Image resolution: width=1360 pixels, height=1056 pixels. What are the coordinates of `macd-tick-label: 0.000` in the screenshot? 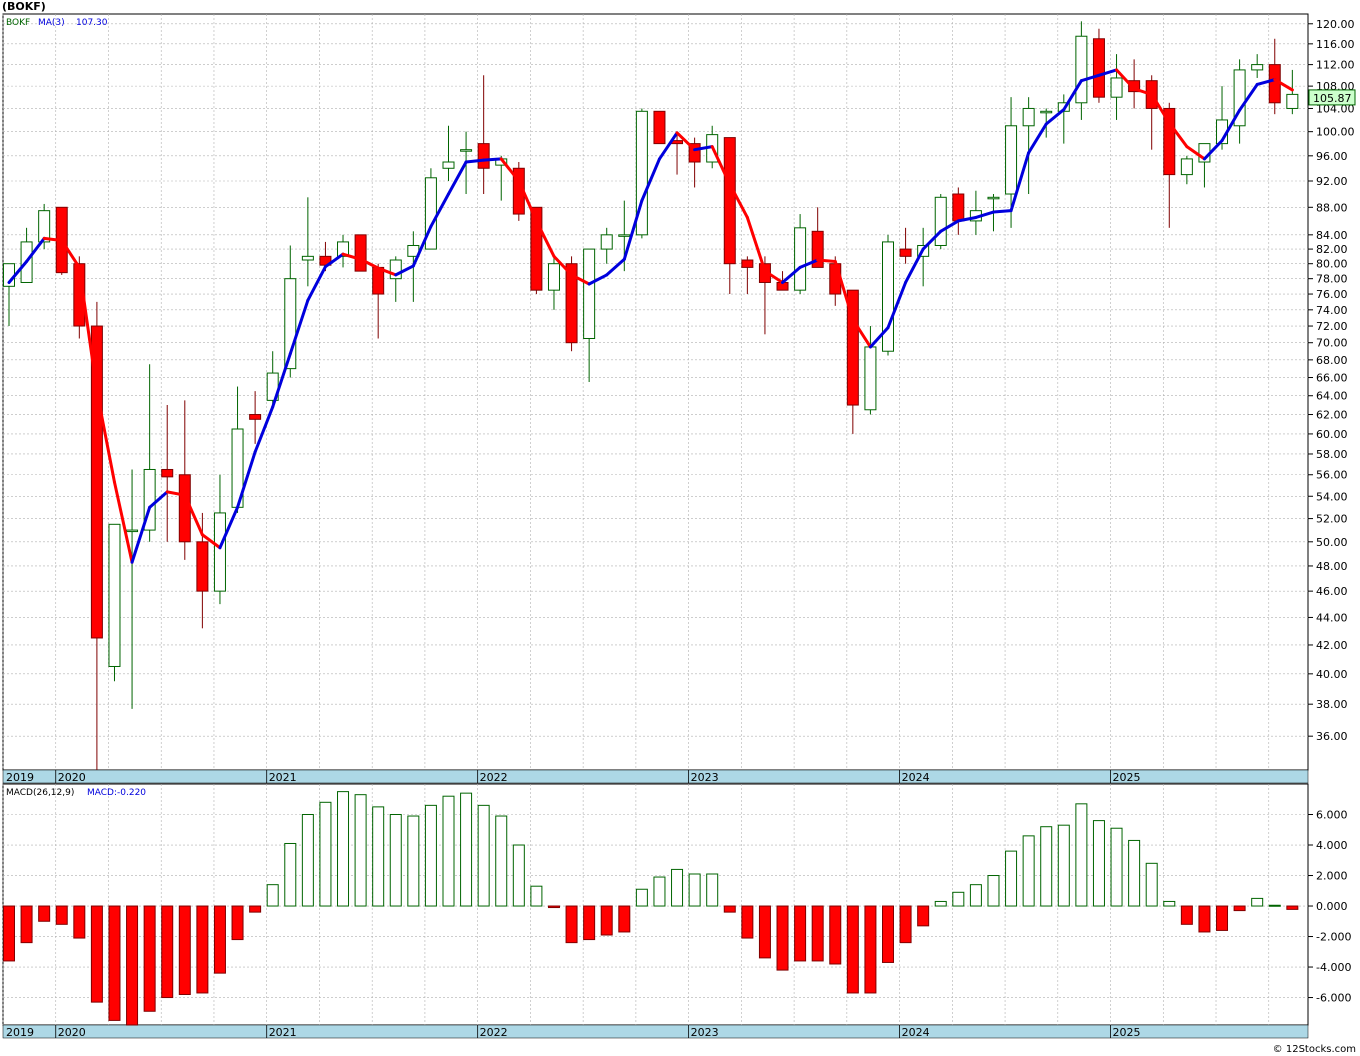 It's located at (1332, 906).